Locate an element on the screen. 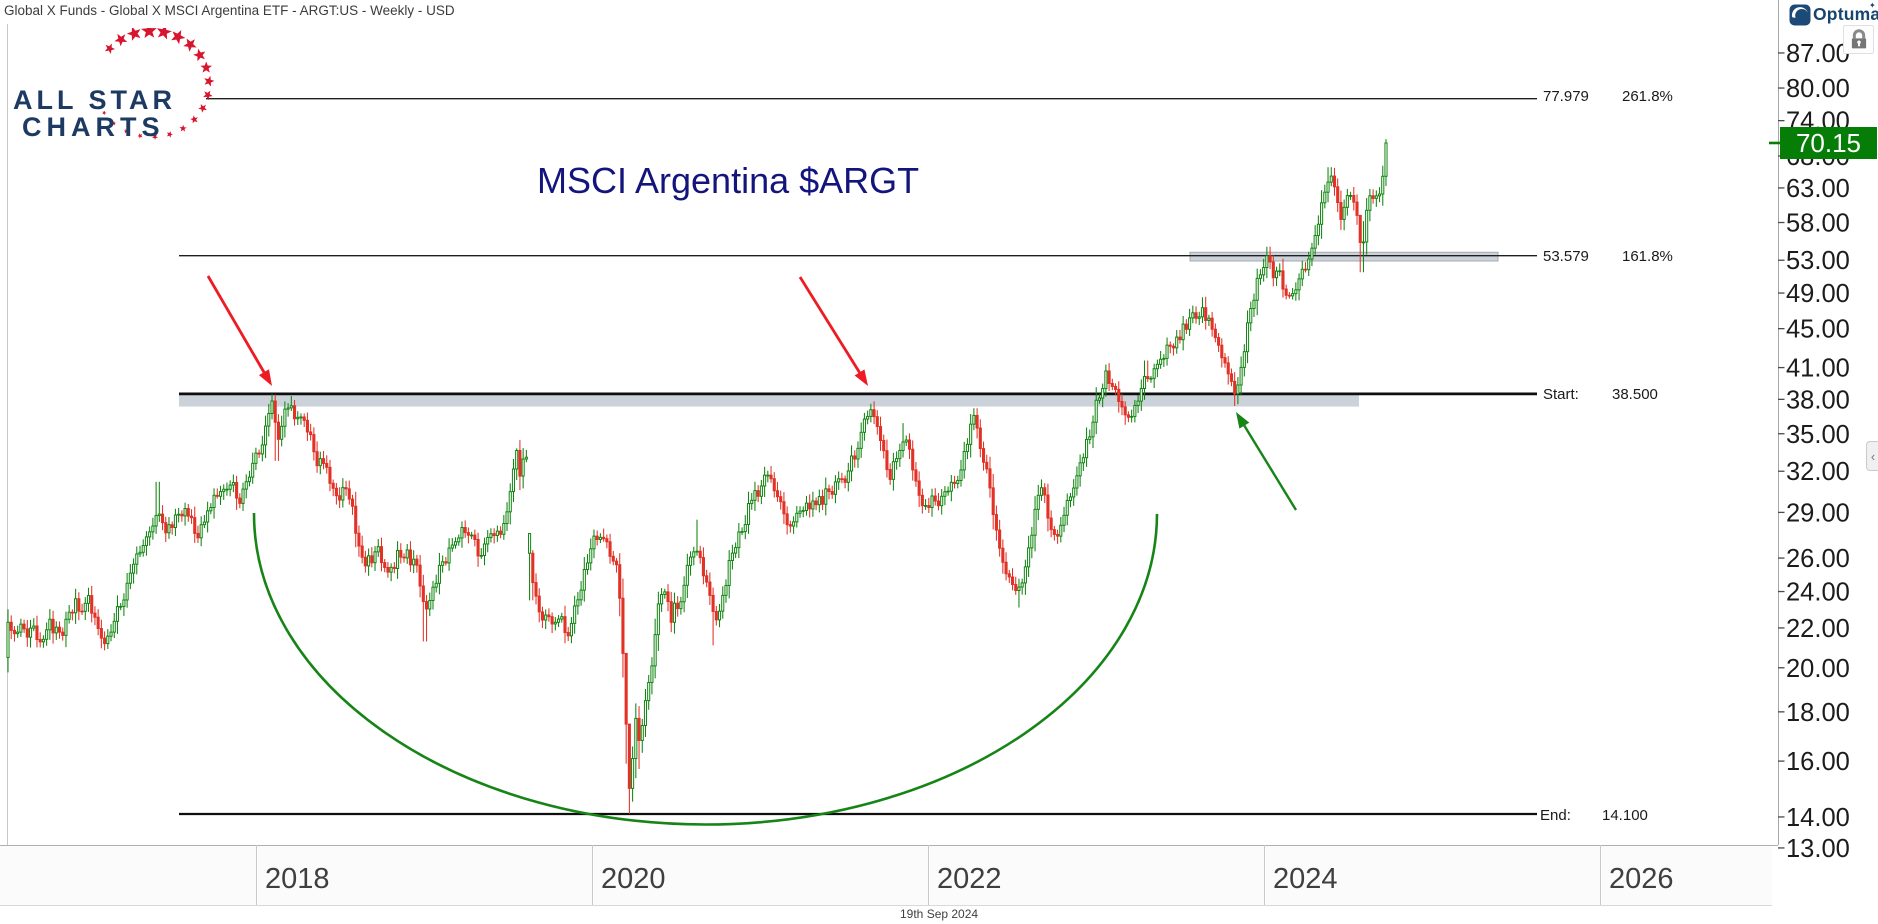  fib-261-pct-label: 261.8% is located at coordinates (1647, 96).